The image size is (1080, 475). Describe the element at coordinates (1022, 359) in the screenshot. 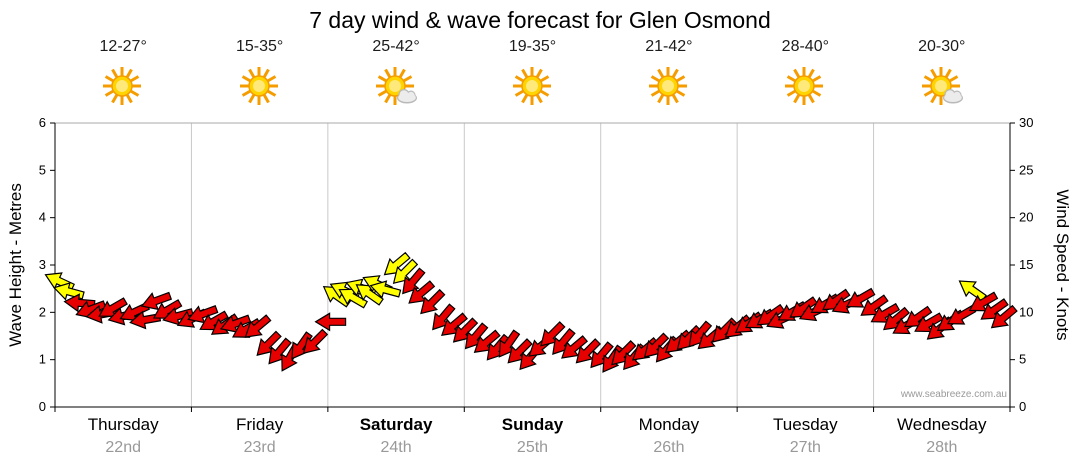

I see `right-tick-label: 5` at that location.